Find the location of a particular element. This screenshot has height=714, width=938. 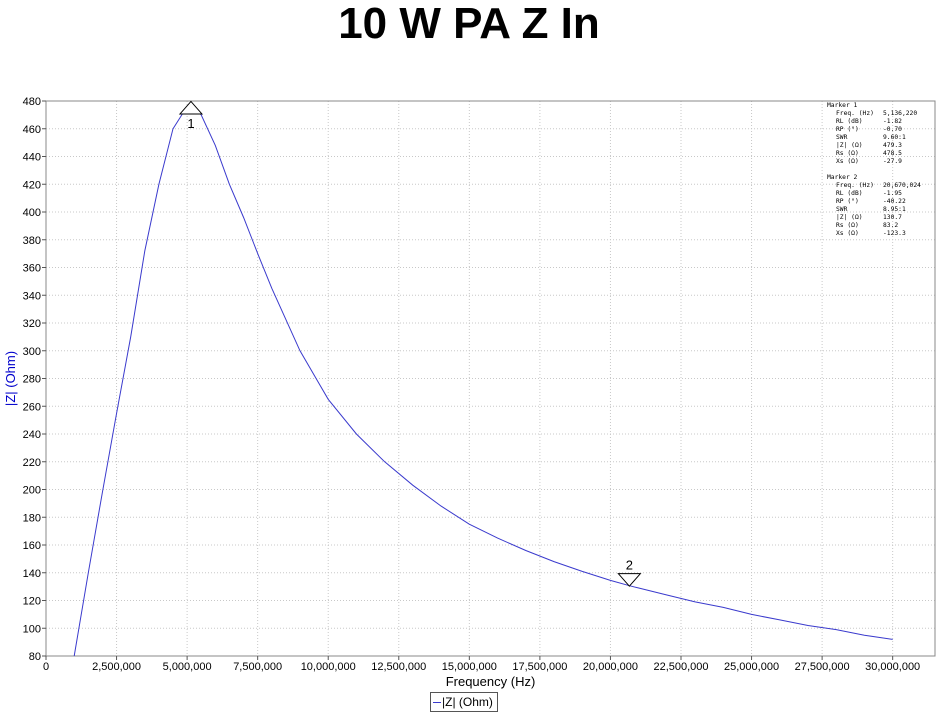

y-tick-label: 400 is located at coordinates (32, 213).